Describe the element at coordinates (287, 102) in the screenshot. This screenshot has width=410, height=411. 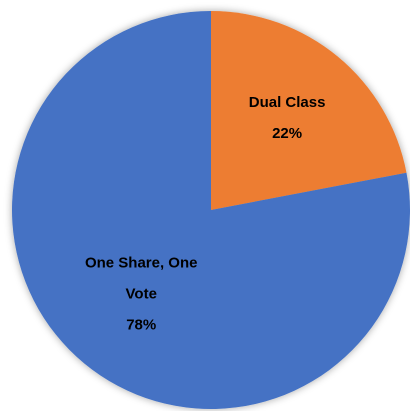
I see `category-name: Dual Class` at that location.